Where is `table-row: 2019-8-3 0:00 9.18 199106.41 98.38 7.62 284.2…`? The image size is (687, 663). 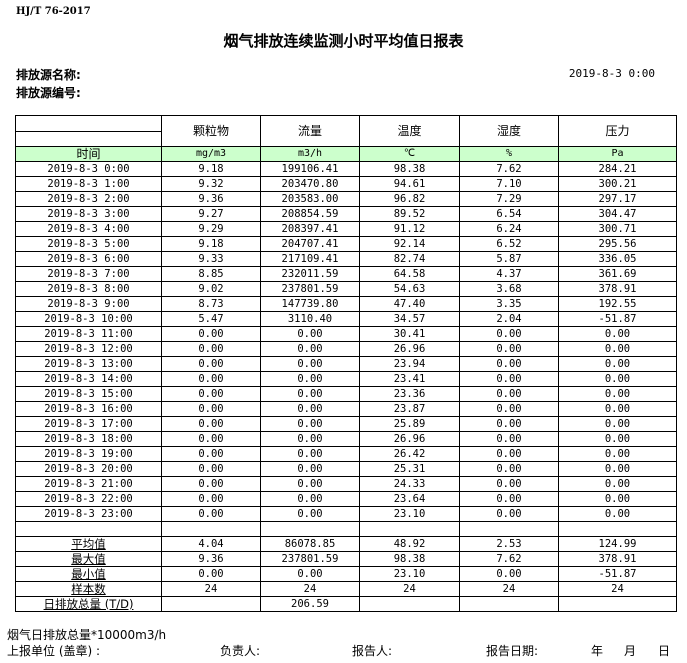 table-row: 2019-8-3 0:00 9.18 199106.41 98.38 7.62 284.2… is located at coordinates (346, 169).